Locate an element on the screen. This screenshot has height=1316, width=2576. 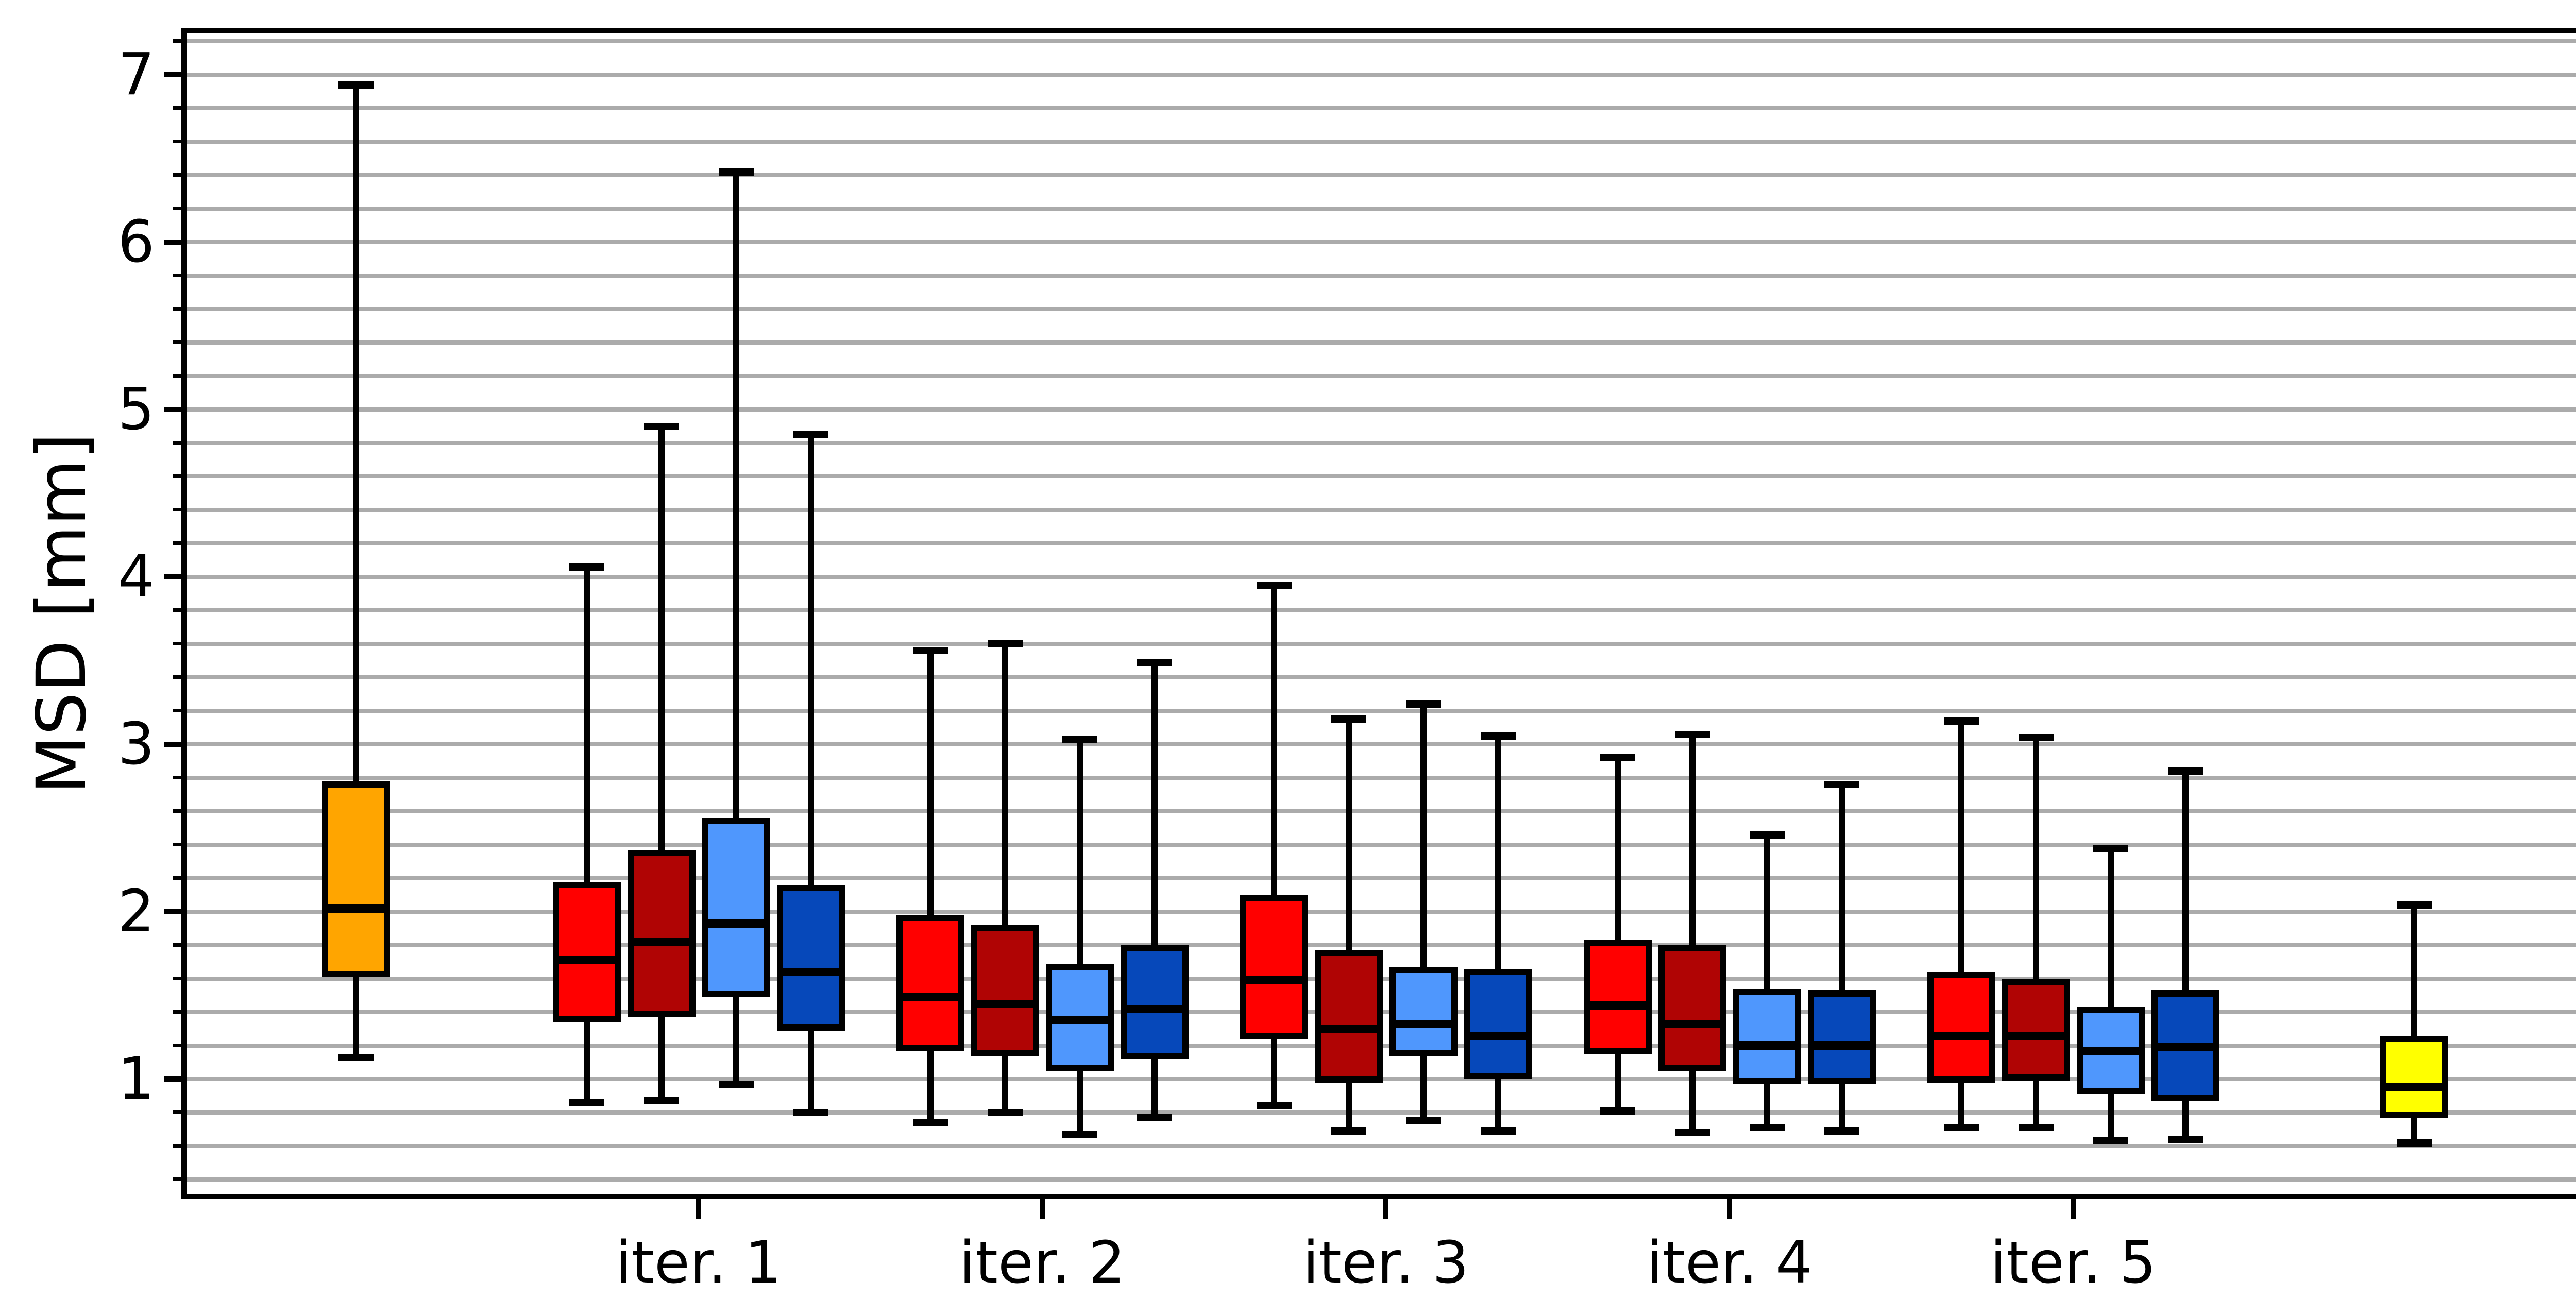
x-tick-label: iter. 1 is located at coordinates (698, 1262).